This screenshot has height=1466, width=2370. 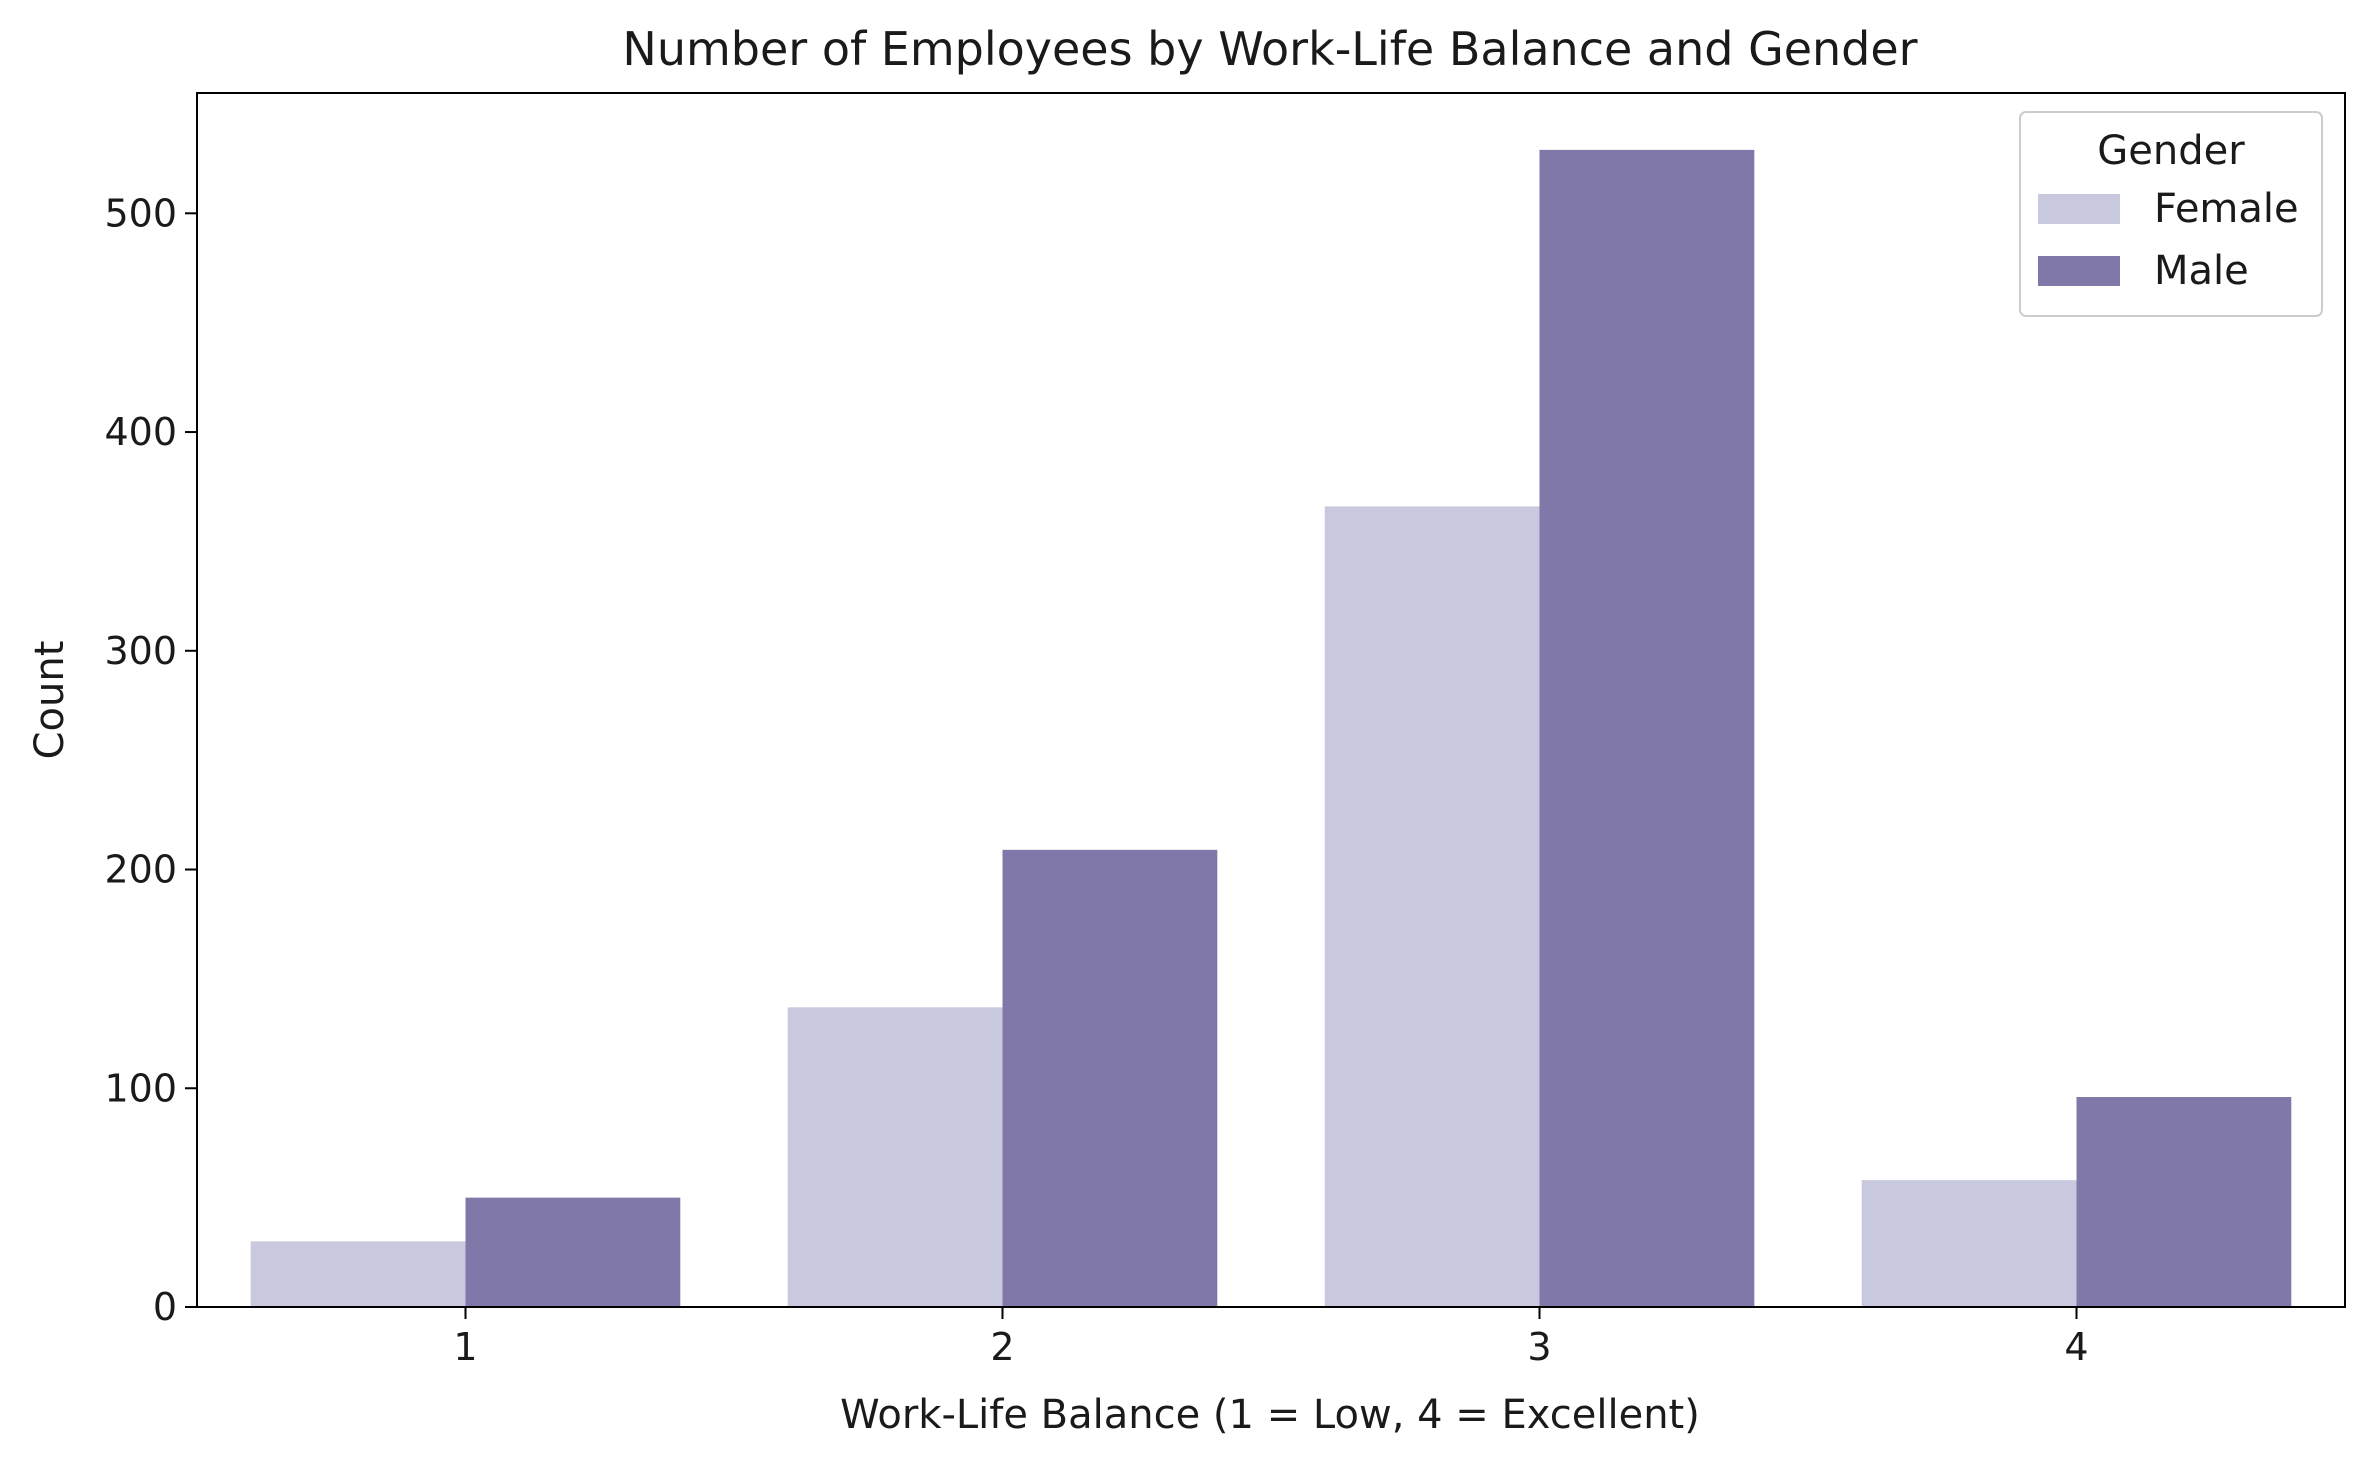 What do you see at coordinates (150, 760) in the screenshot?
I see `y-axis: 0 100 200 300 400 500` at bounding box center [150, 760].